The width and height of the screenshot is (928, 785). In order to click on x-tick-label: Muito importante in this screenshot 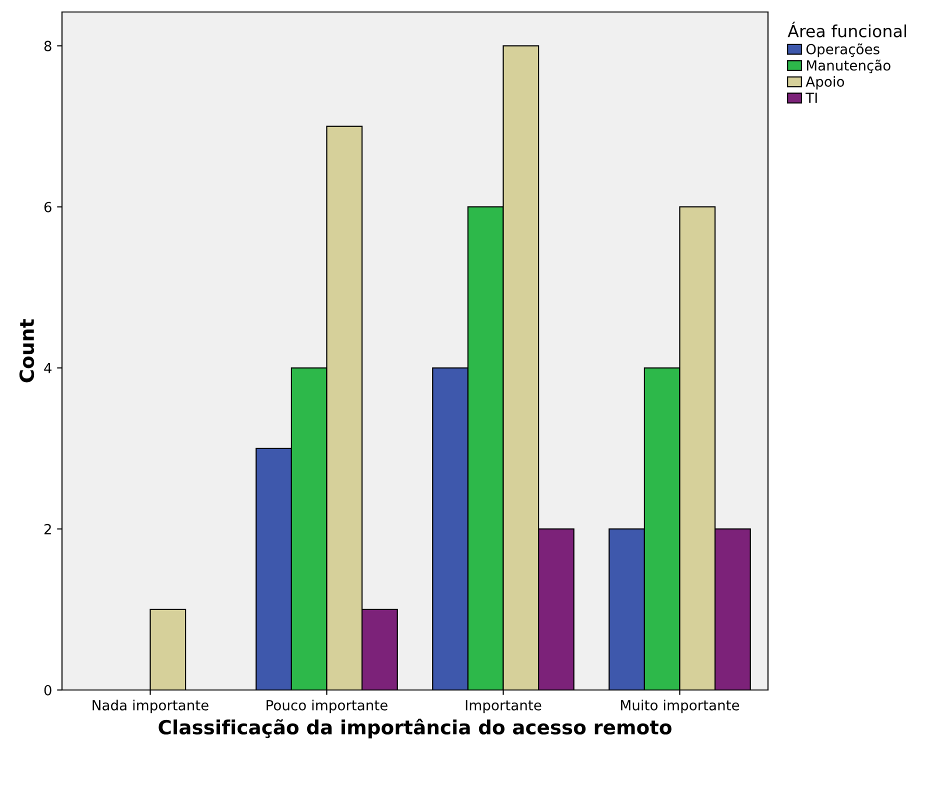, I will do `click(680, 707)`.